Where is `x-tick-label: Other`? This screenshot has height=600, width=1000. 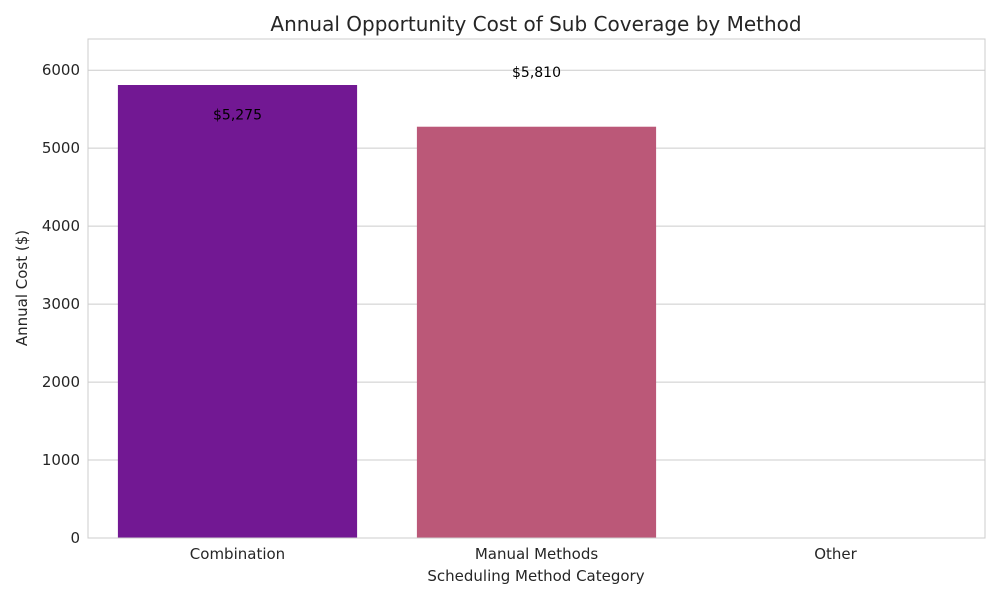 x-tick-label: Other is located at coordinates (835, 554).